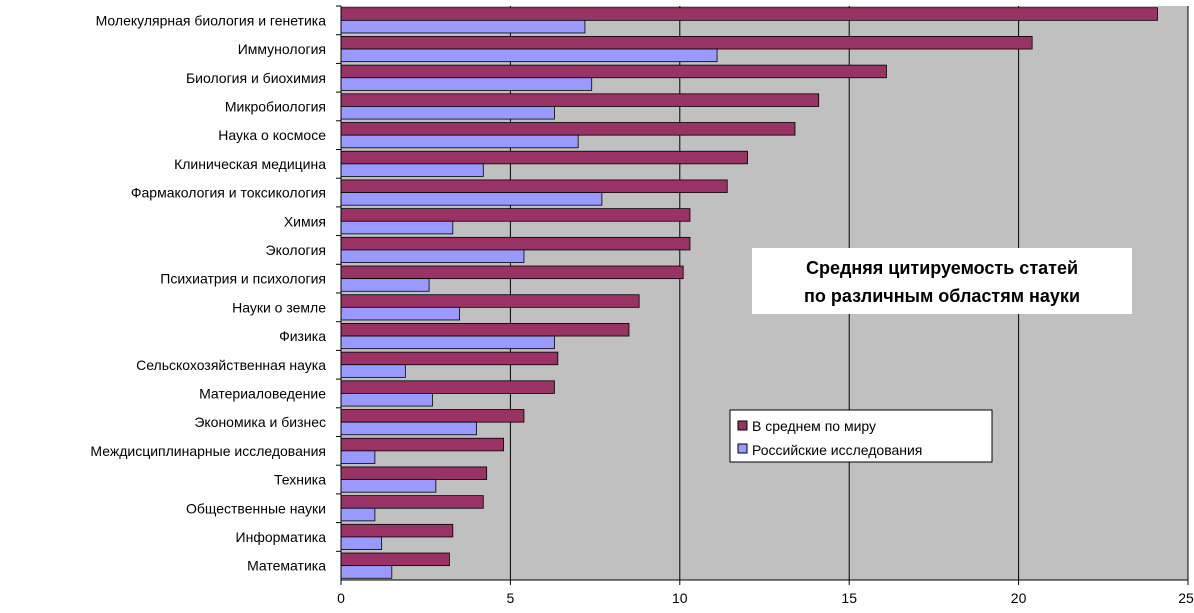 This screenshot has height=613, width=1194. Describe the element at coordinates (231, 365) in the screenshot. I see `category-label: Сельскохозяйственная наука` at that location.